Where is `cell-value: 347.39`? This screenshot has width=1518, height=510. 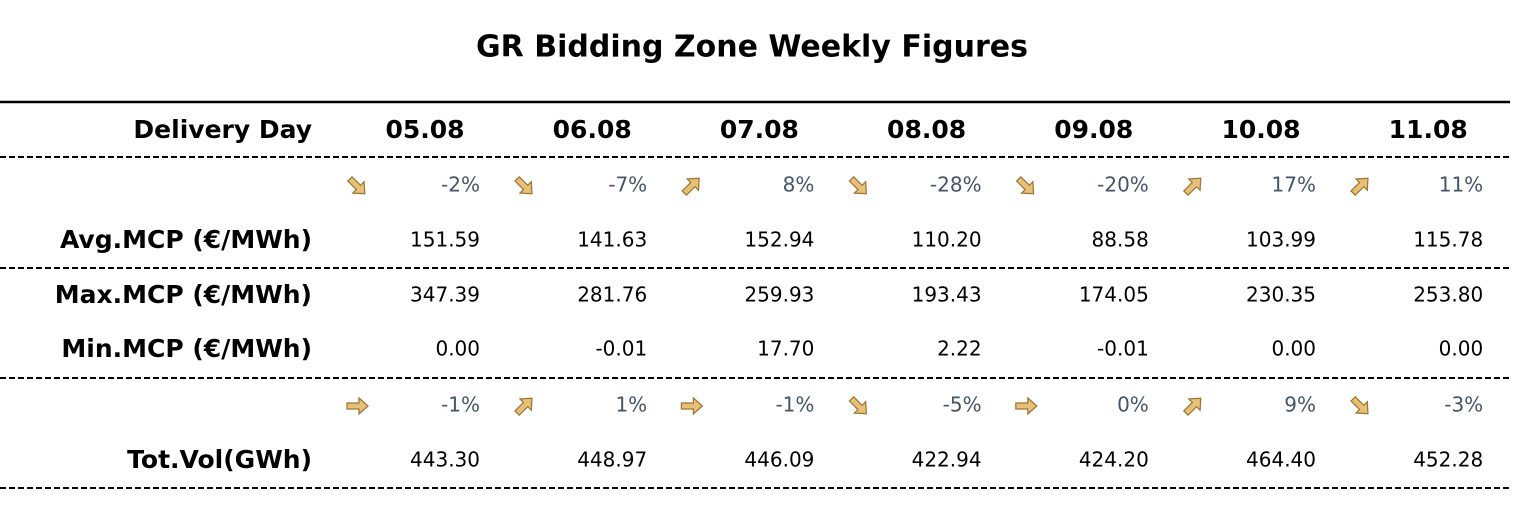
cell-value: 347.39 is located at coordinates (445, 295).